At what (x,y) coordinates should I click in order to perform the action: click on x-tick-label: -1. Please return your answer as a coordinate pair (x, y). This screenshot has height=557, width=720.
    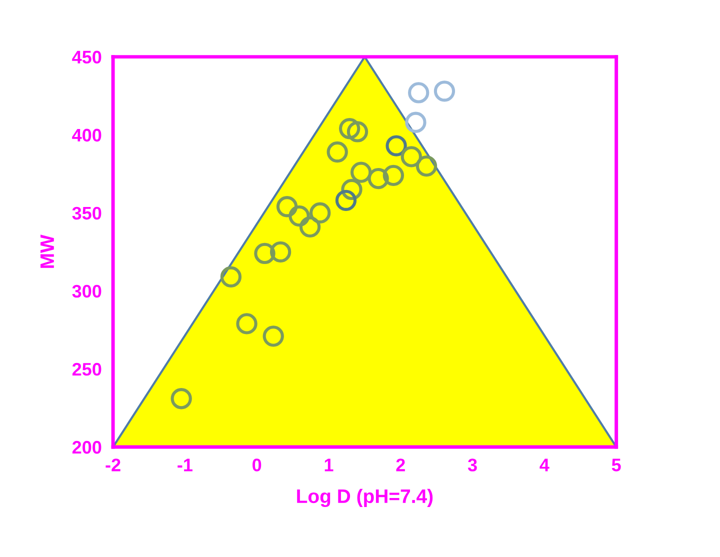
    Looking at the image, I should click on (185, 465).